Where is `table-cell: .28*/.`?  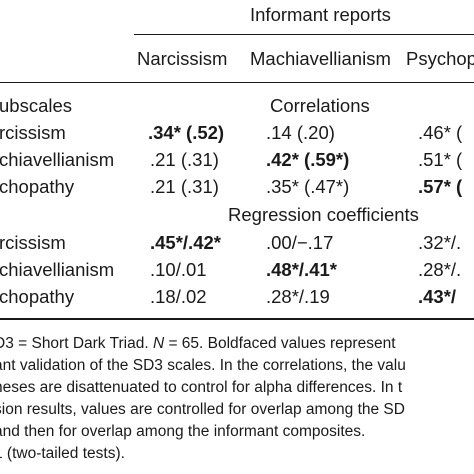 table-cell: .28*/. is located at coordinates (440, 269).